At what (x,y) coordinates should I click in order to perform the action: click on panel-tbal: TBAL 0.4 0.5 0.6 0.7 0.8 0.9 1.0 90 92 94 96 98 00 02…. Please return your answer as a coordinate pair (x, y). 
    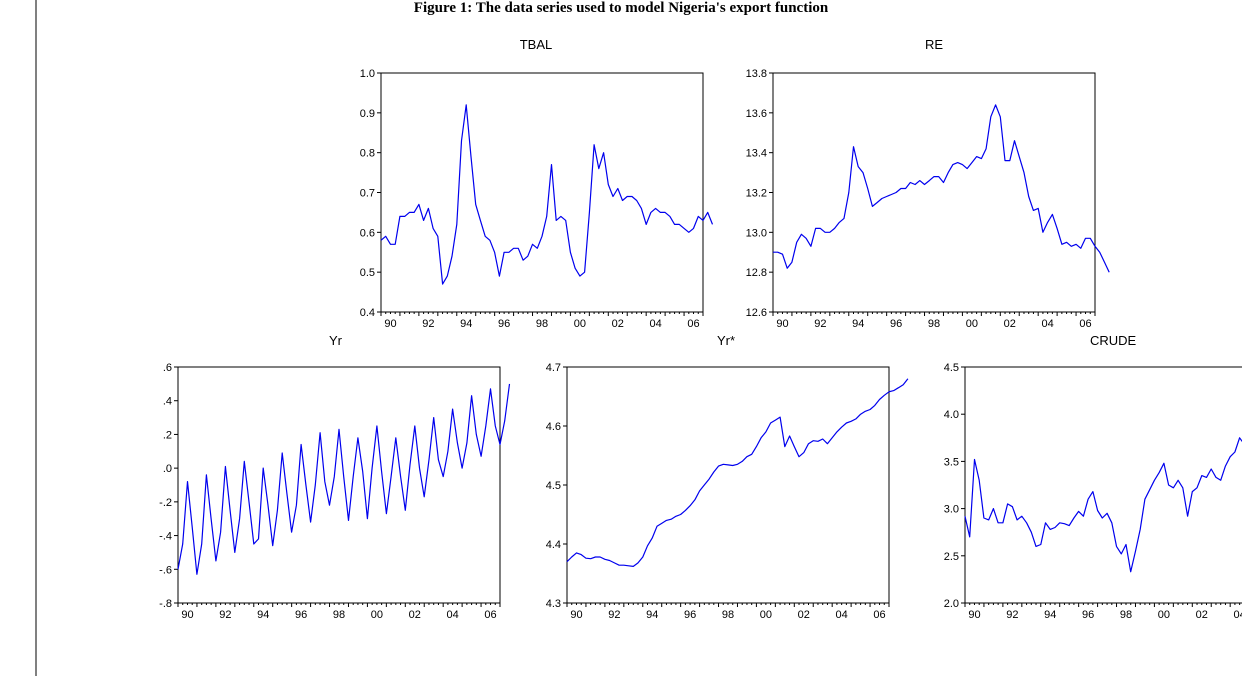
    Looking at the image, I should click on (537, 183).